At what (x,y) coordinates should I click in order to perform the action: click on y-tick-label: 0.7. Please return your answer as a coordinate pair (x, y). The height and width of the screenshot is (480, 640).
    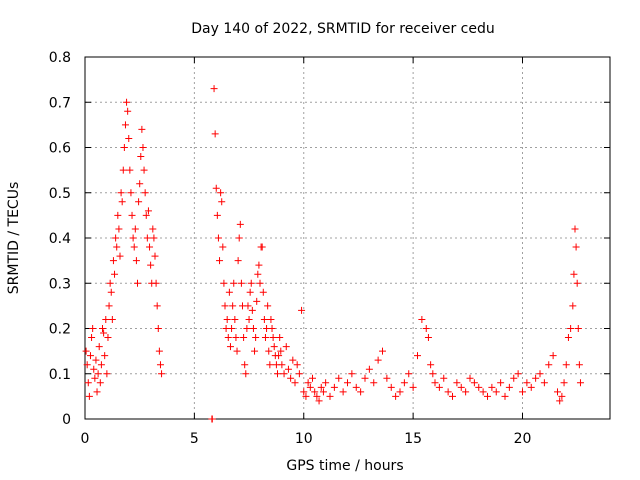
    Looking at the image, I should click on (60, 103).